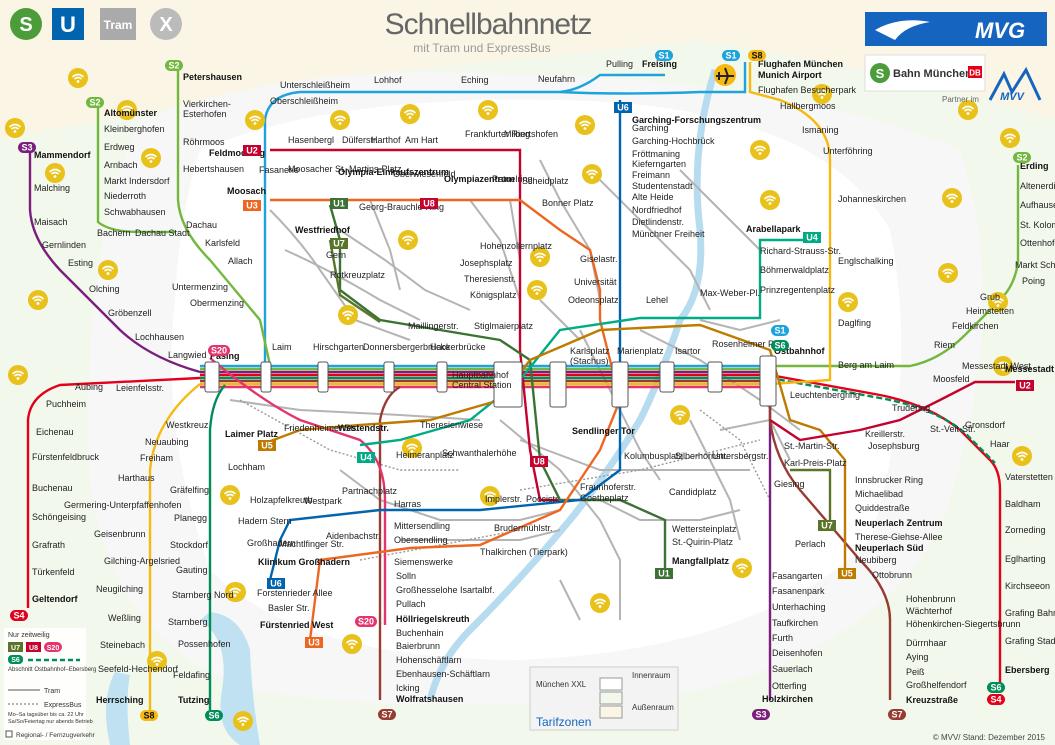 This screenshot has height=745, width=1055. I want to click on station-label: Aidenbachstr., so click(353, 536).